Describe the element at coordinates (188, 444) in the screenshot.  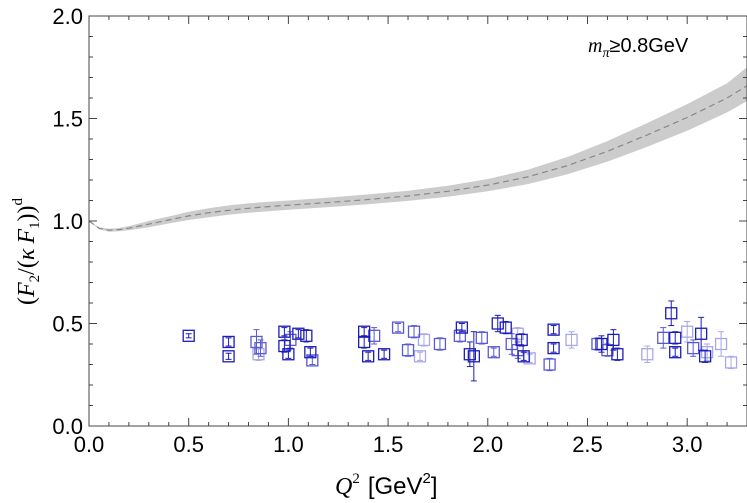
I see `x-tick-label: 0.5` at that location.